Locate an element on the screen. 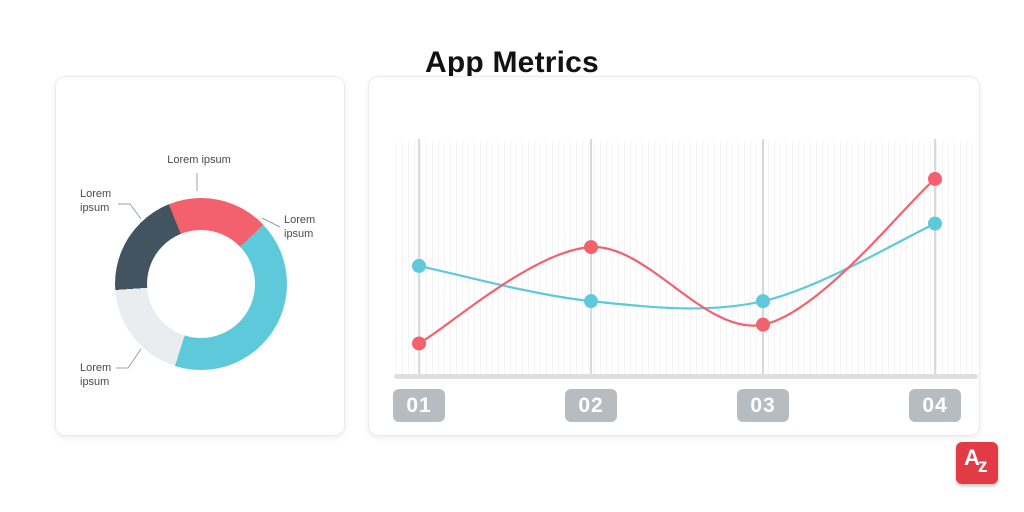  donut-hole is located at coordinates (201, 284).